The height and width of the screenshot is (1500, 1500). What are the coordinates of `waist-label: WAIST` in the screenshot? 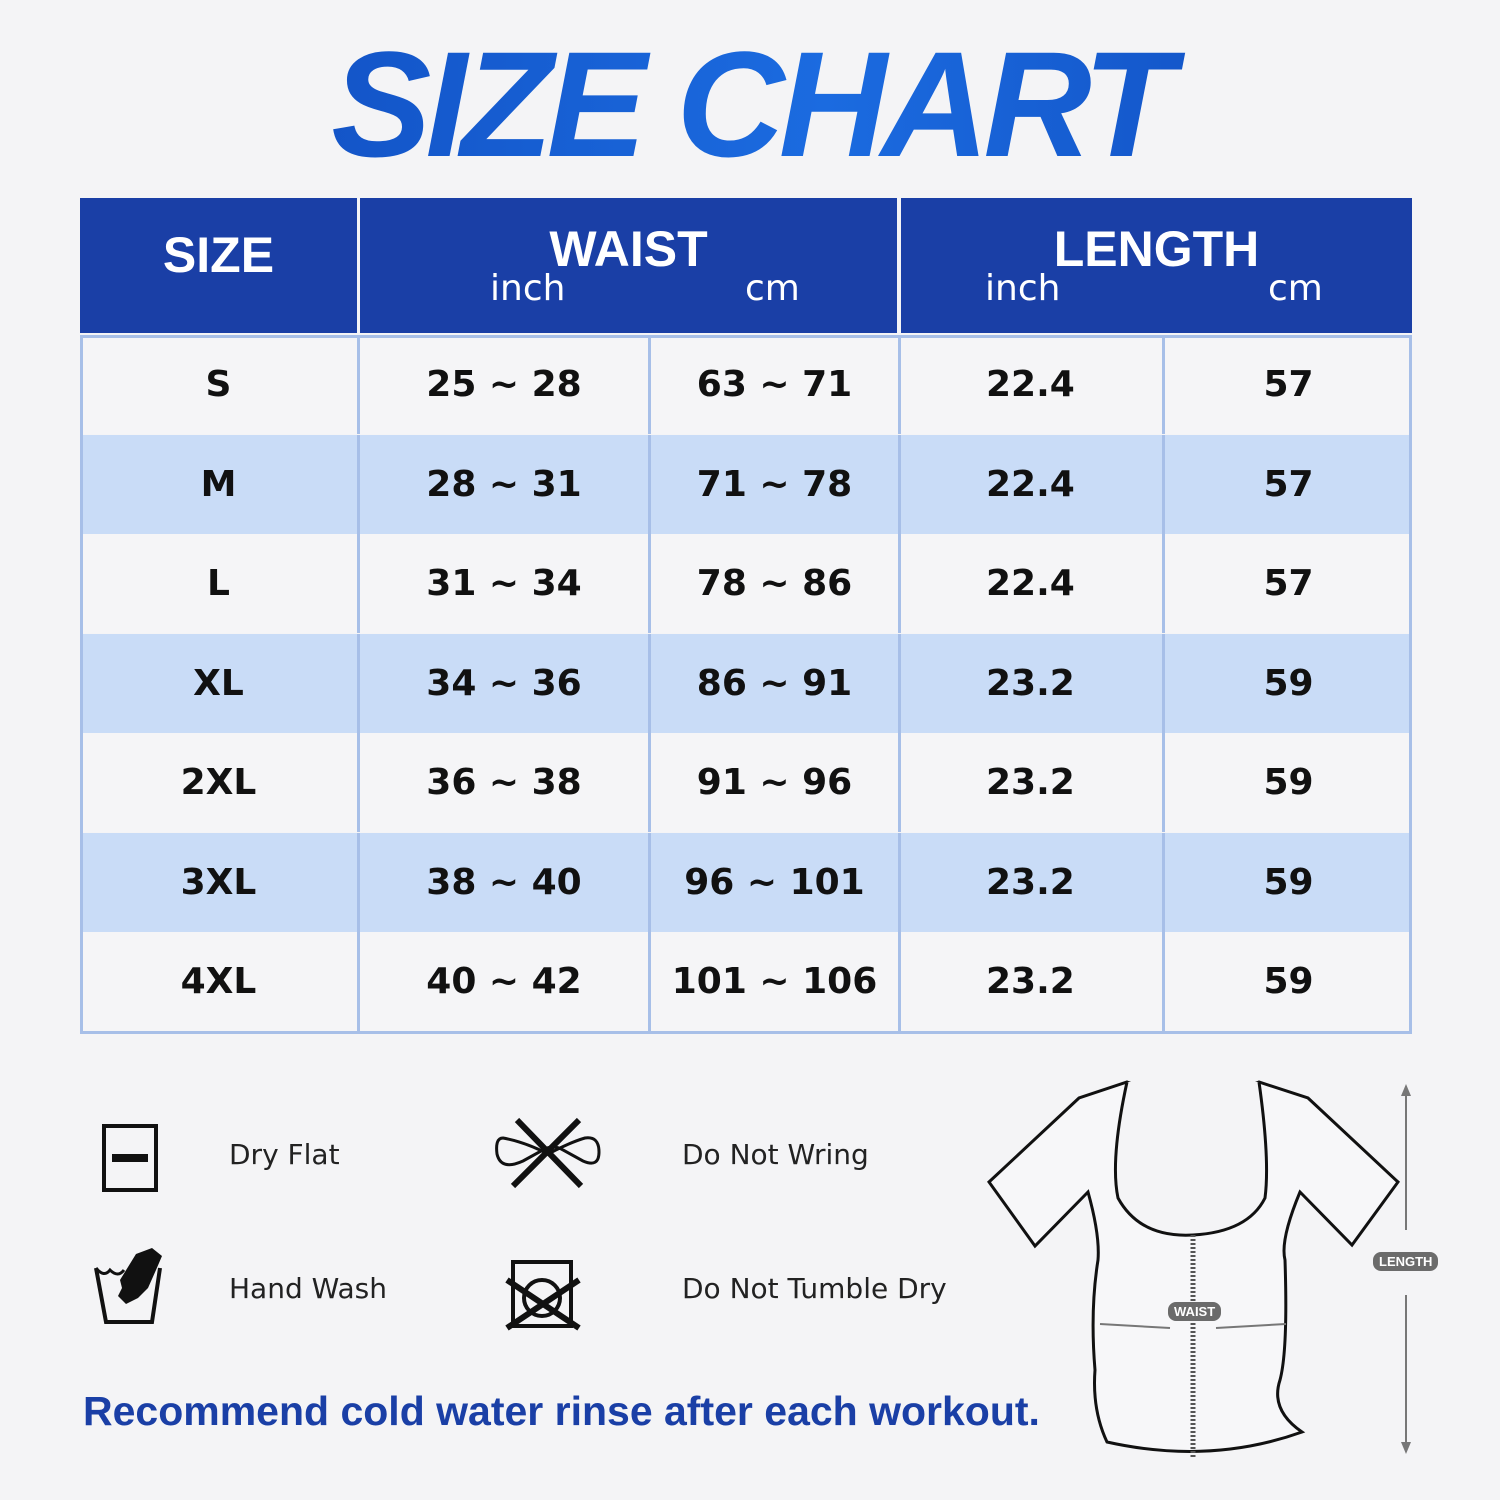 It's located at (1195, 1311).